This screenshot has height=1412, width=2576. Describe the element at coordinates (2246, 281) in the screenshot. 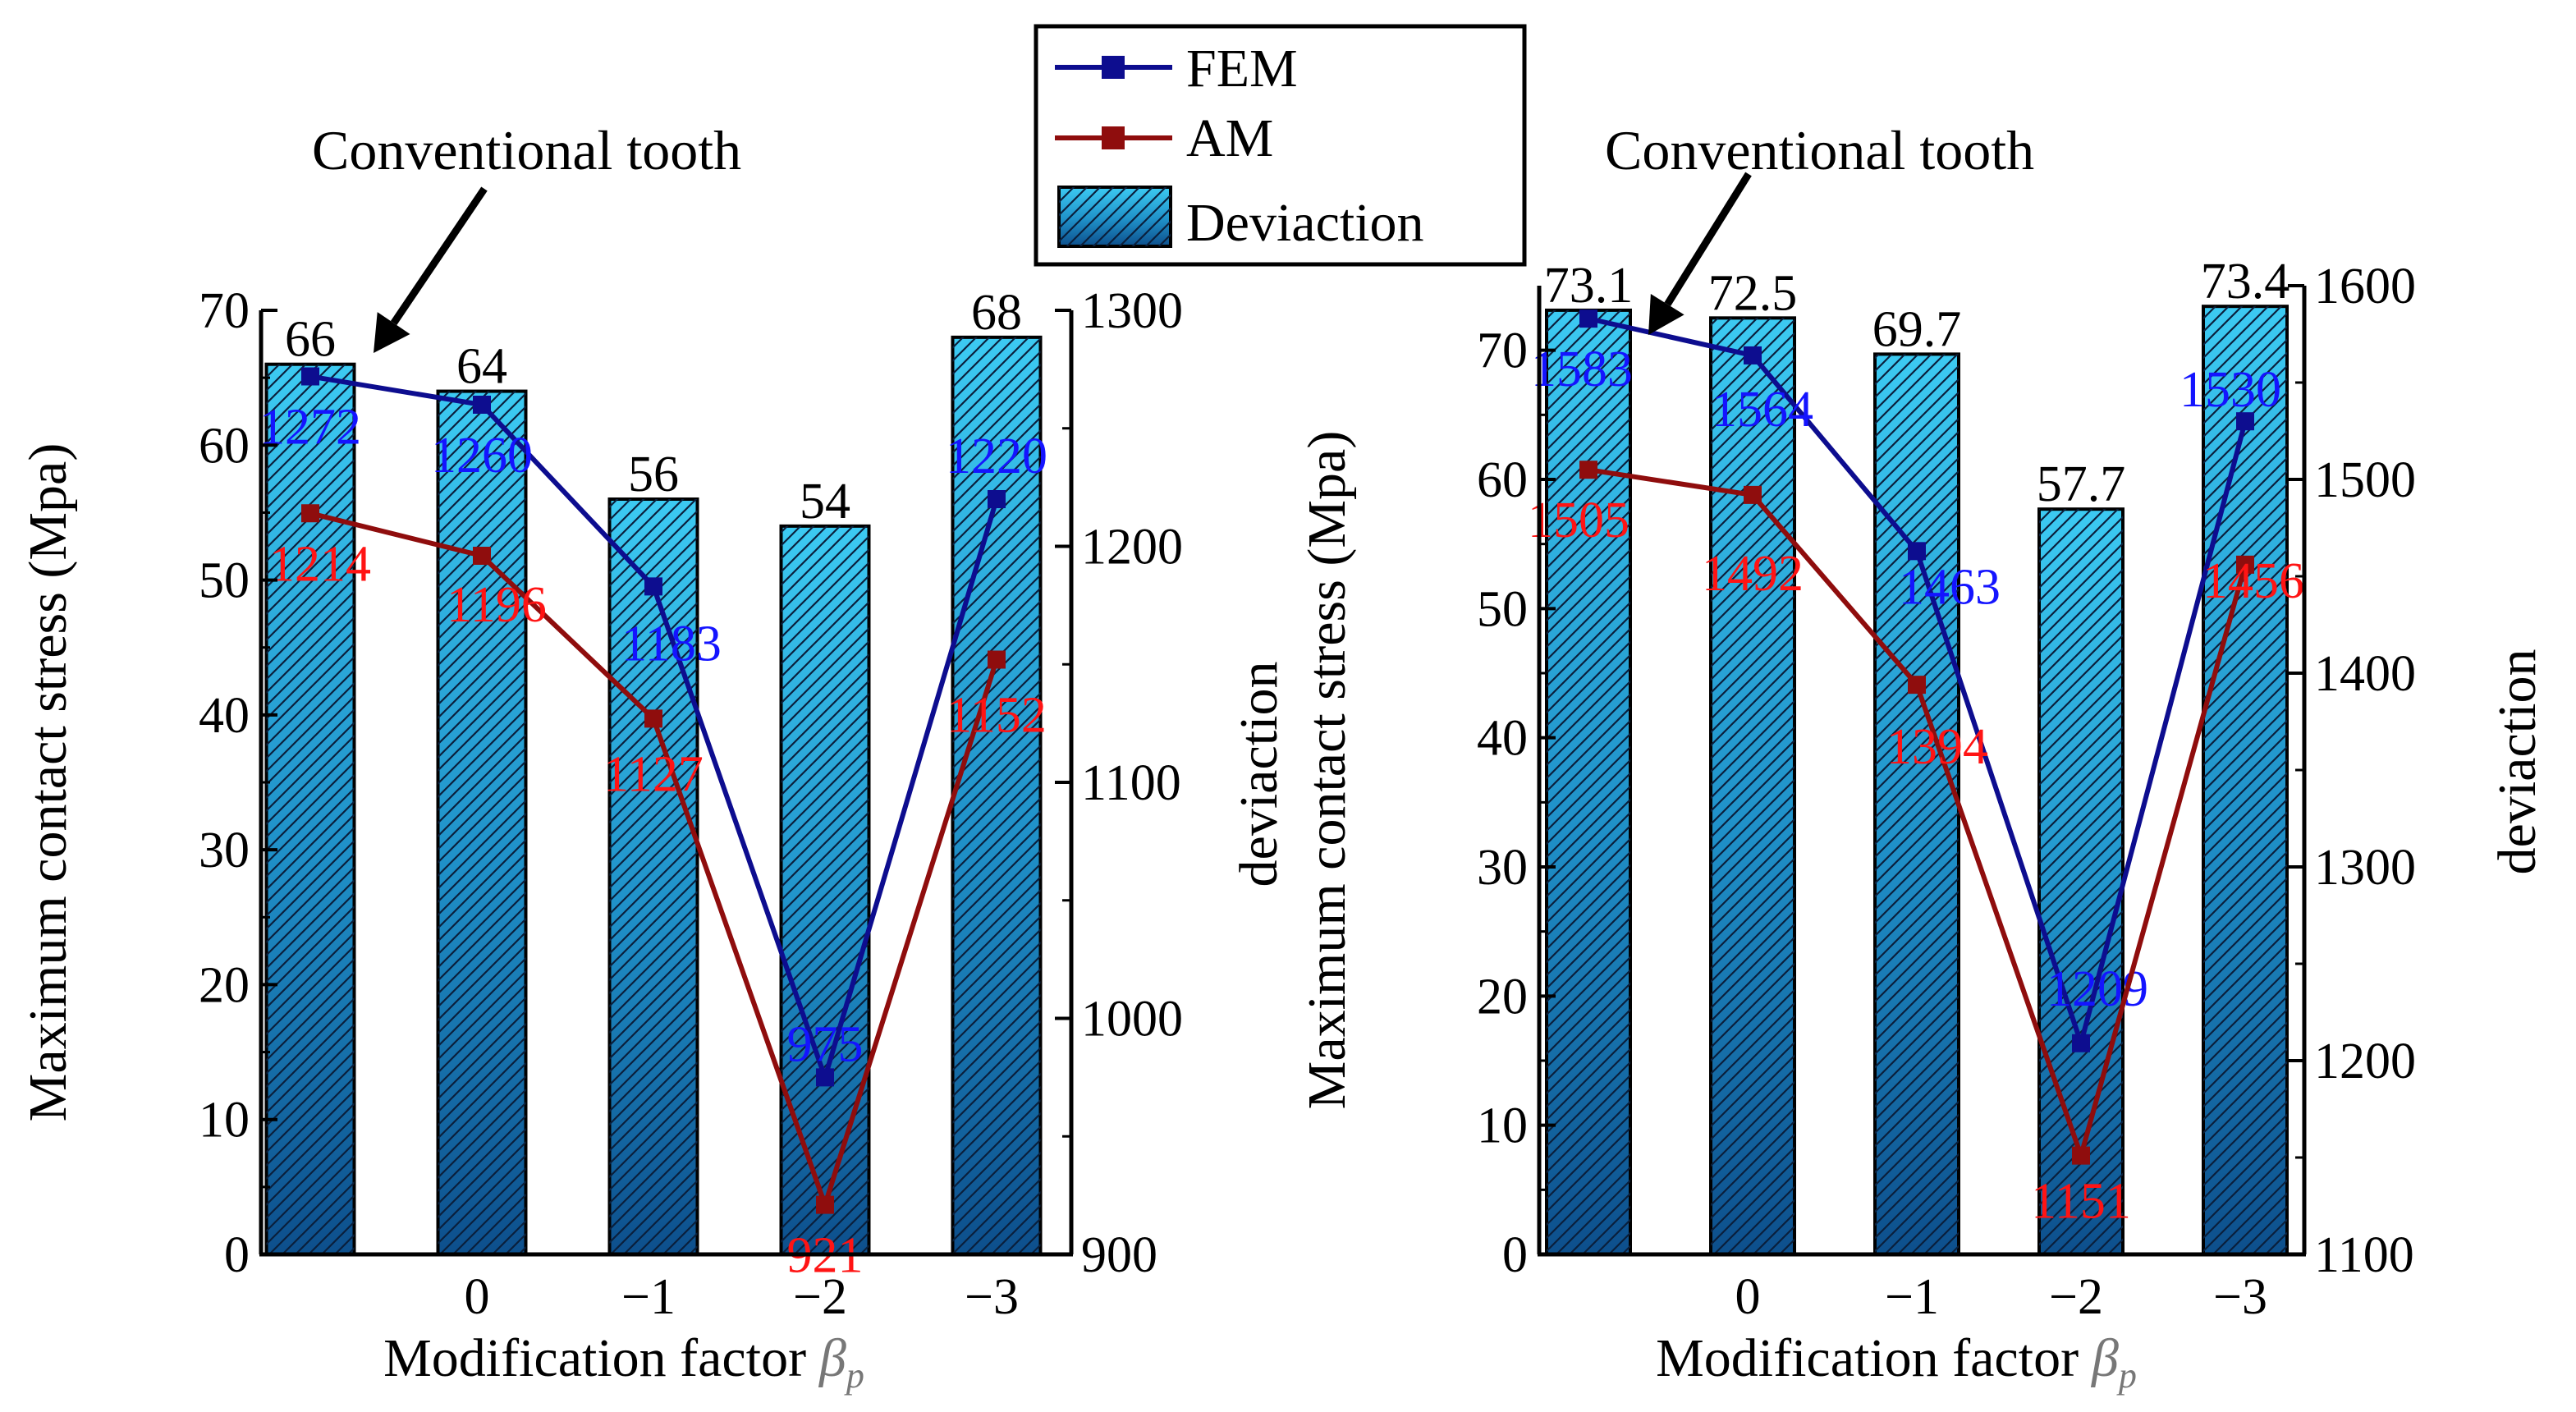

I see `bar-value-label: 73.4` at that location.